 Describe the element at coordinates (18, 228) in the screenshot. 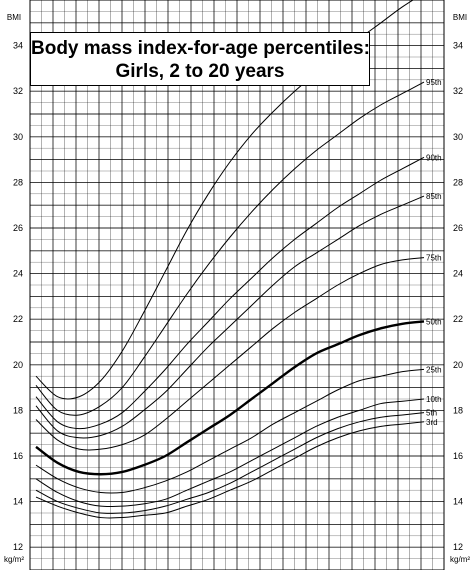

I see `y-tick-label-left: 26` at that location.